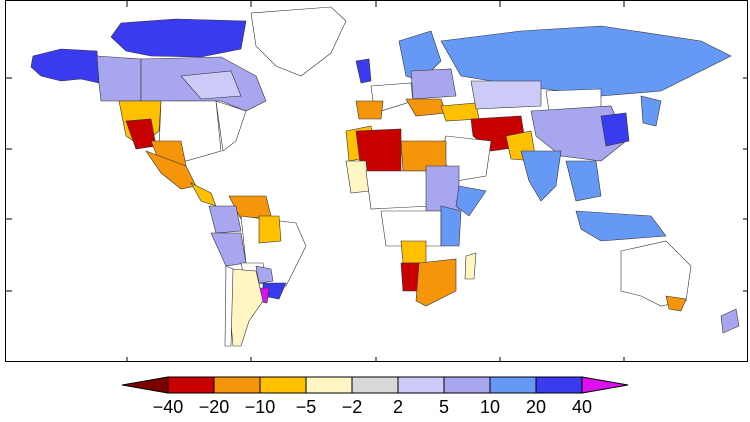  Describe the element at coordinates (398, 407) in the screenshot. I see `colorbar-tick-label: 2` at that location.